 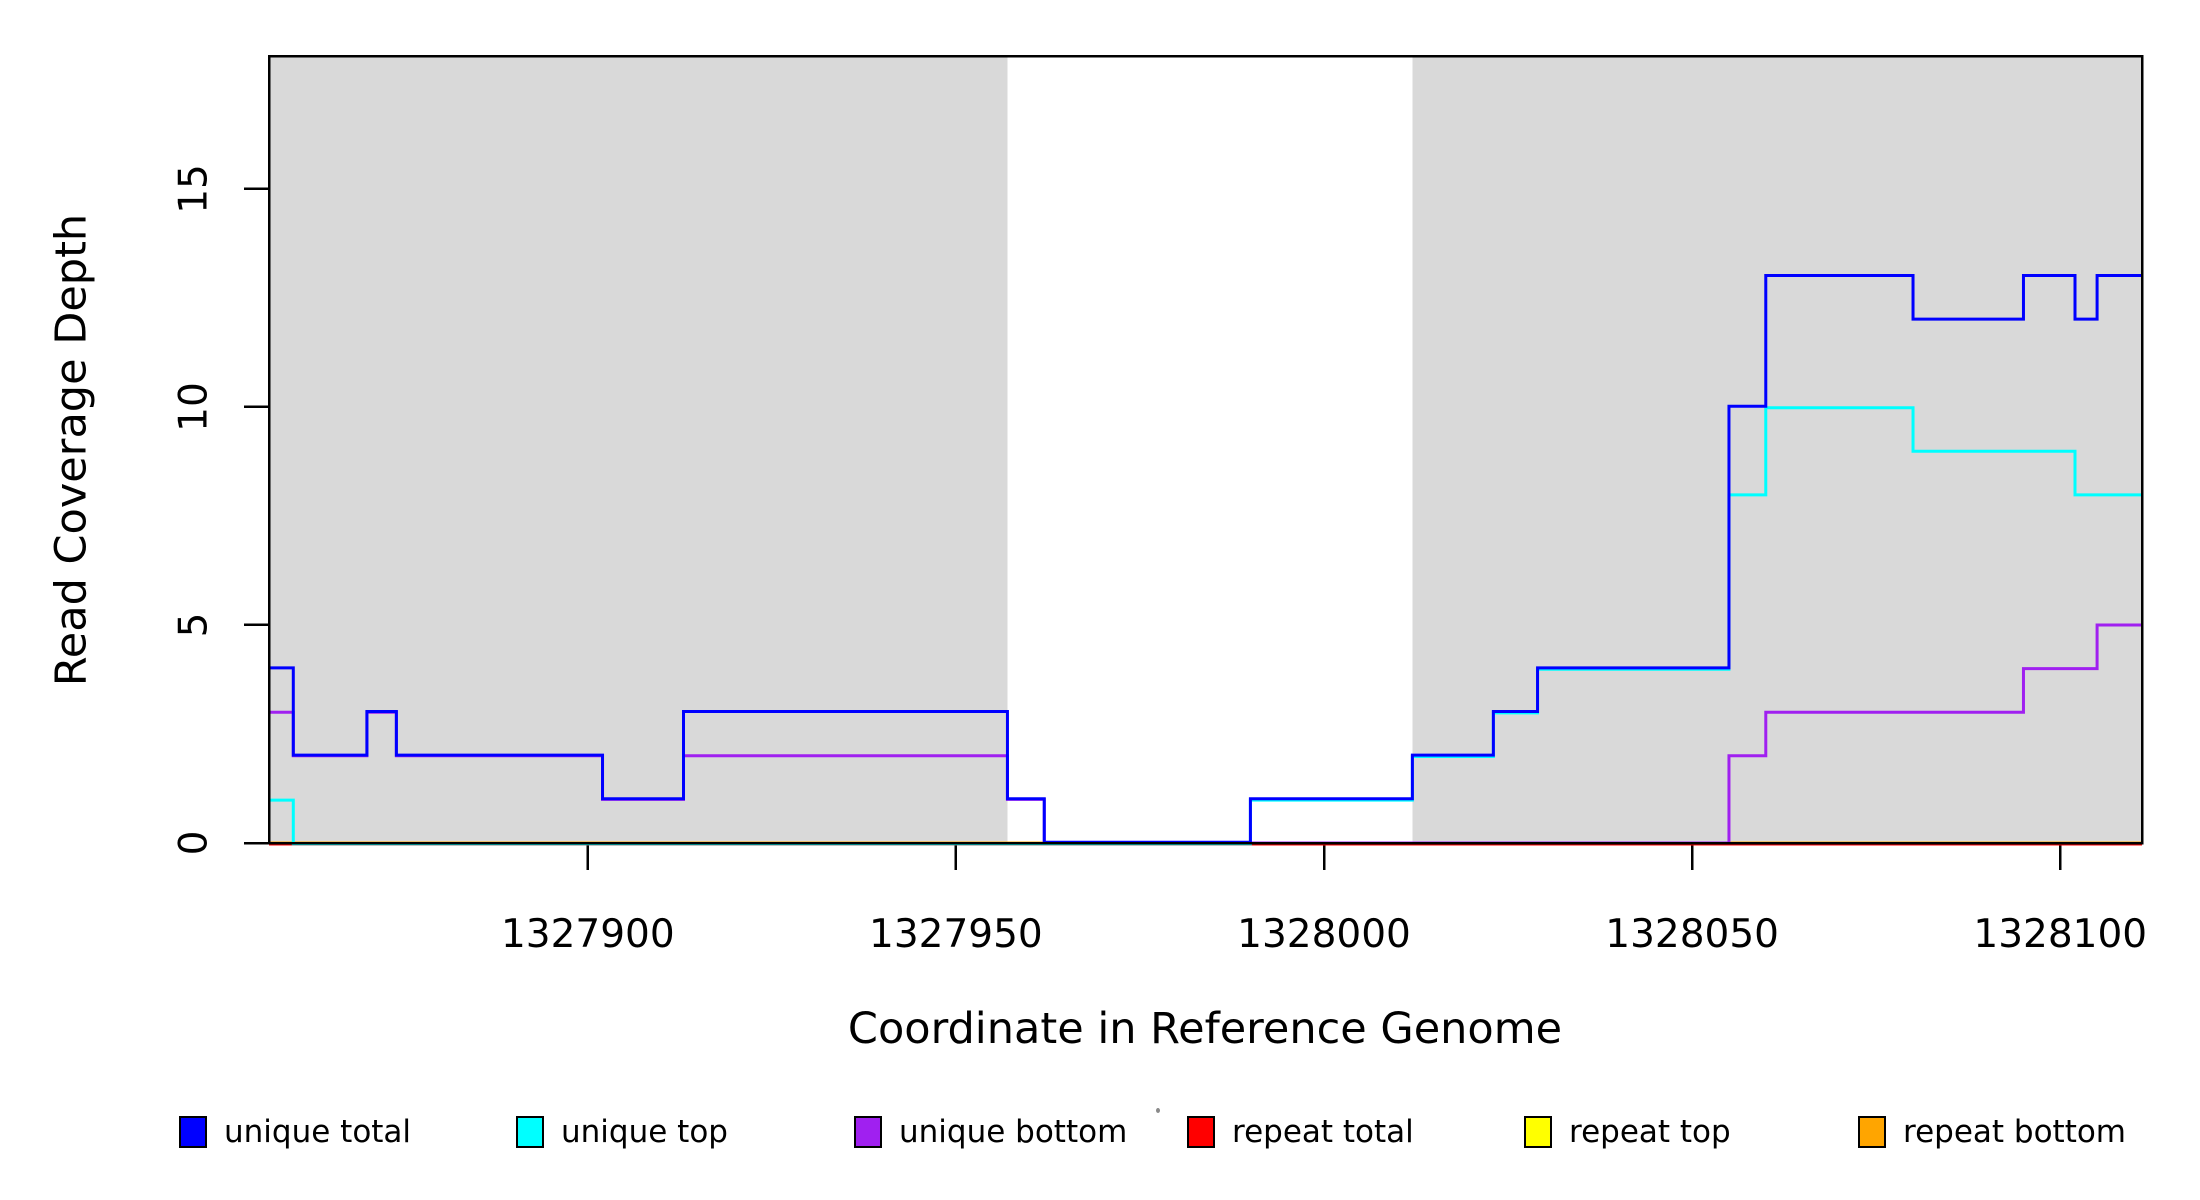 What do you see at coordinates (1158, 1110) in the screenshot?
I see `stray-dot` at bounding box center [1158, 1110].